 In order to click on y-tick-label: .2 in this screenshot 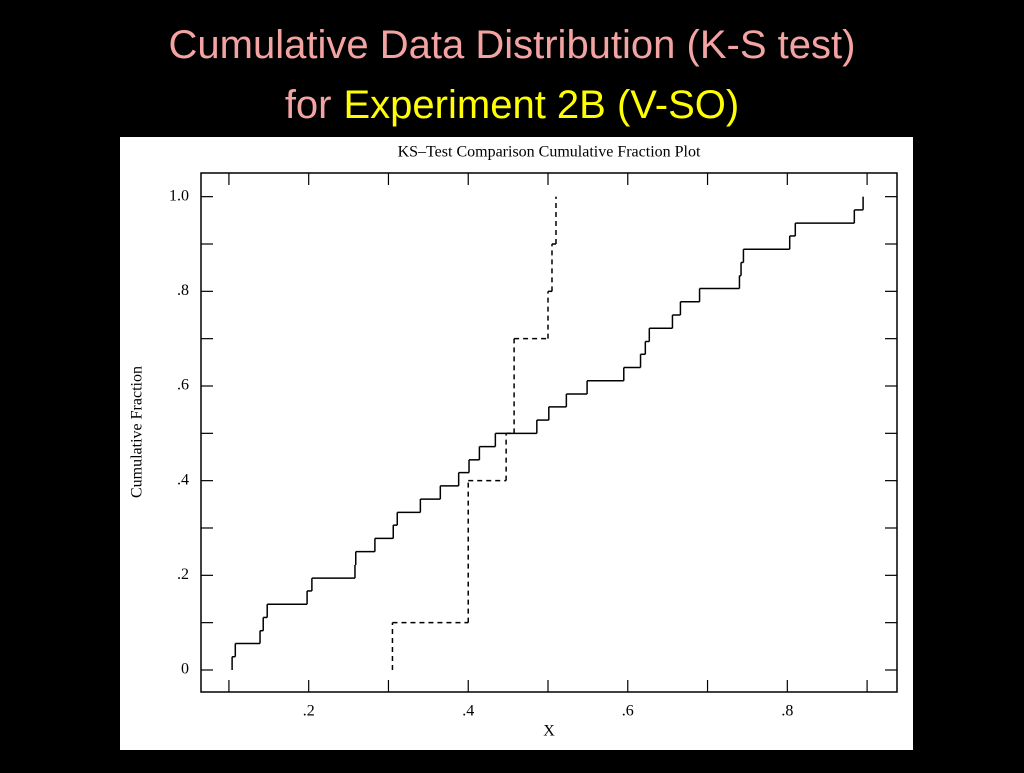, I will do `click(183, 574)`.